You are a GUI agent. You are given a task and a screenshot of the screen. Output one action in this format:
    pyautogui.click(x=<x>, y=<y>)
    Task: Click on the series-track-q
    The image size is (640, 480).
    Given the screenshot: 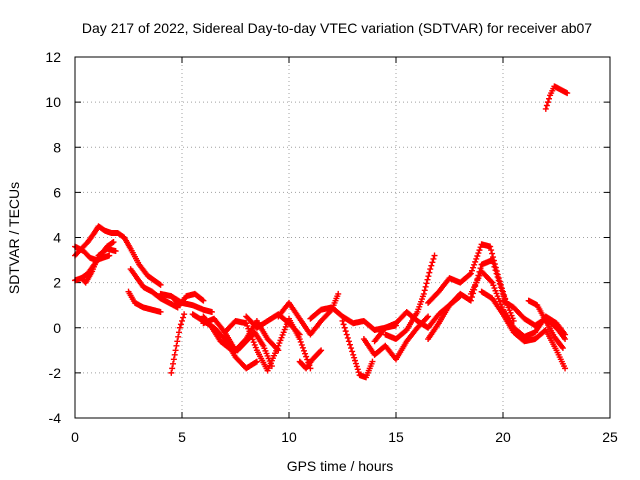 What is the action you would take?
    pyautogui.click(x=353, y=319)
    